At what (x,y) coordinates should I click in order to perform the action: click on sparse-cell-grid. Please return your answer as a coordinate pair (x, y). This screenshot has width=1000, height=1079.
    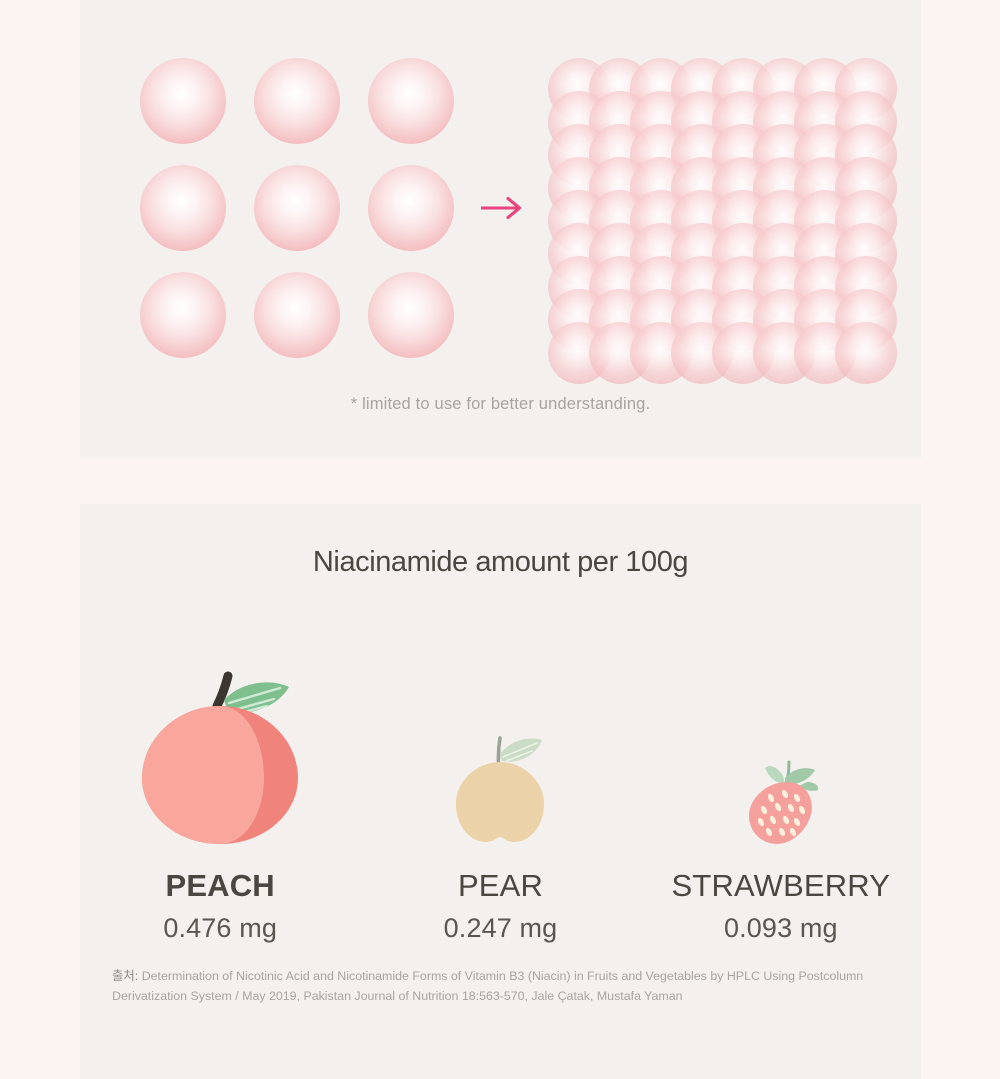
    Looking at the image, I should click on (312, 208).